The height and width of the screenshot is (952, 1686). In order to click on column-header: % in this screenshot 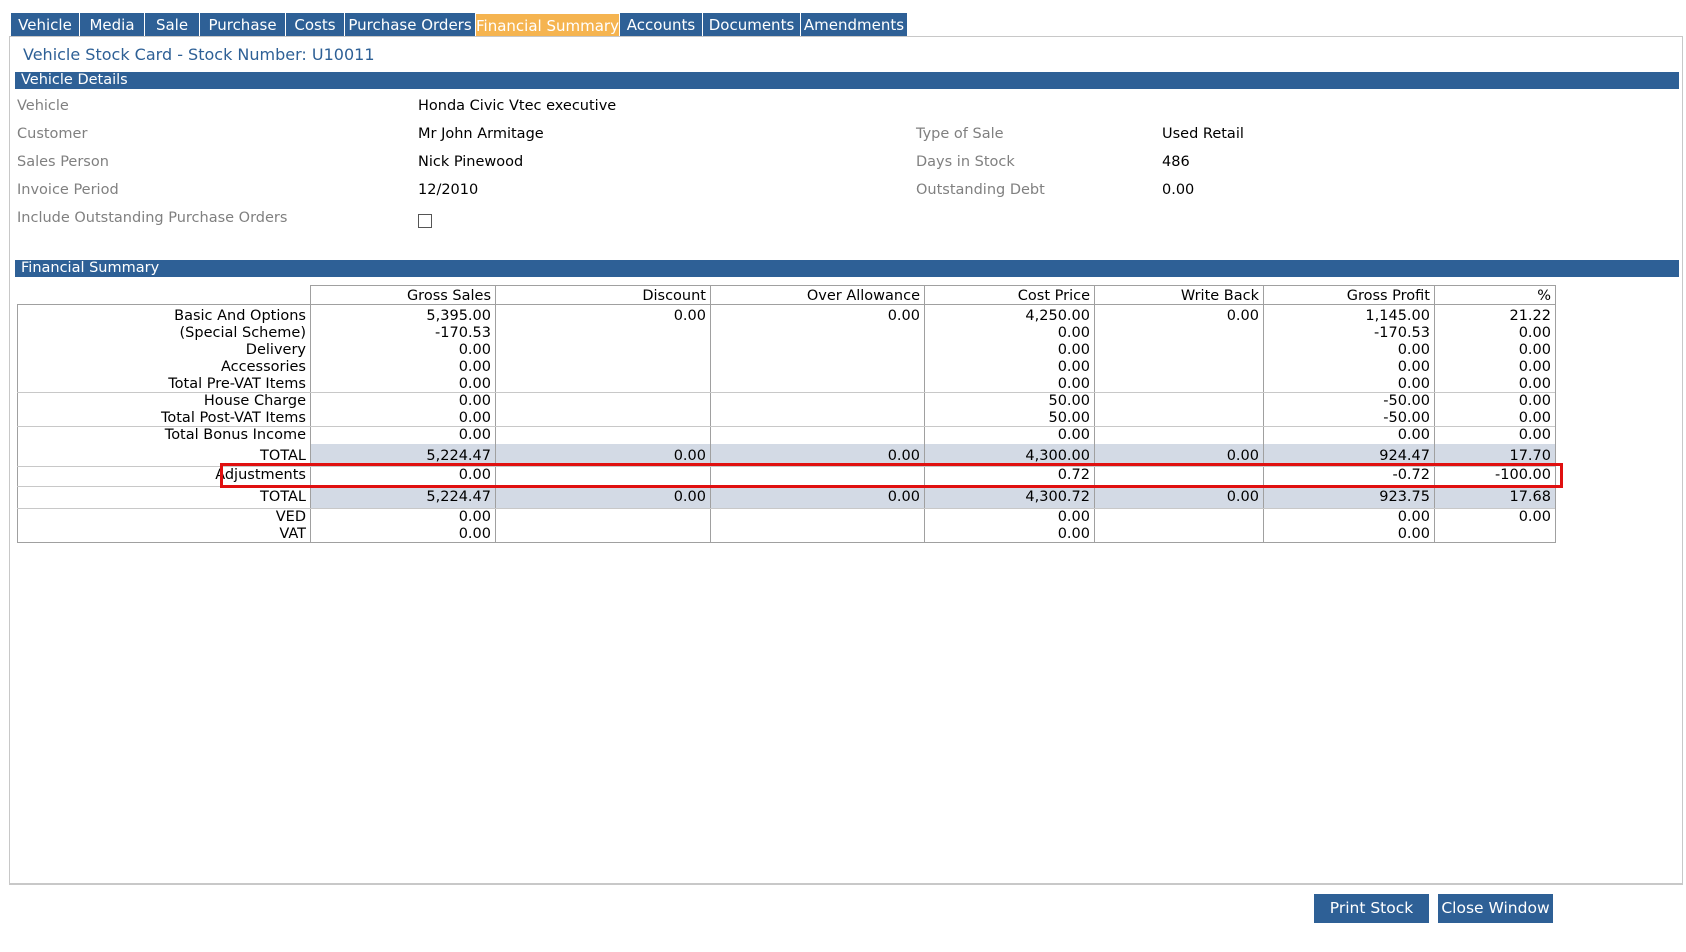, I will do `click(1544, 296)`.